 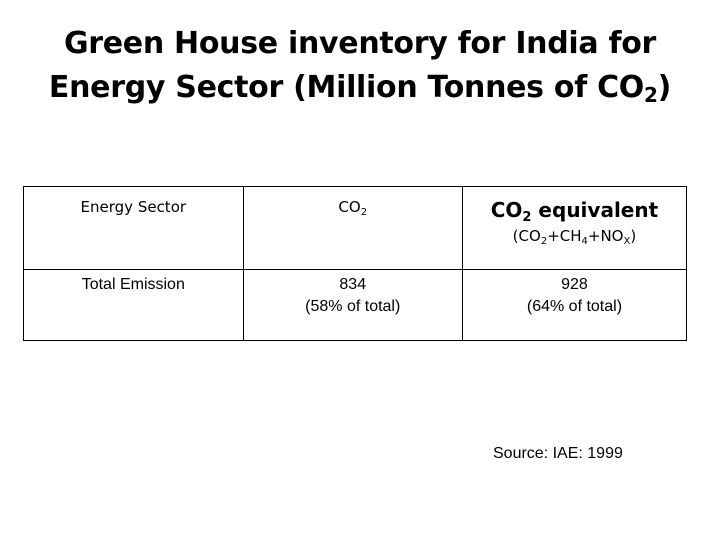 I want to click on header-co2: CO2, so click(x=352, y=228).